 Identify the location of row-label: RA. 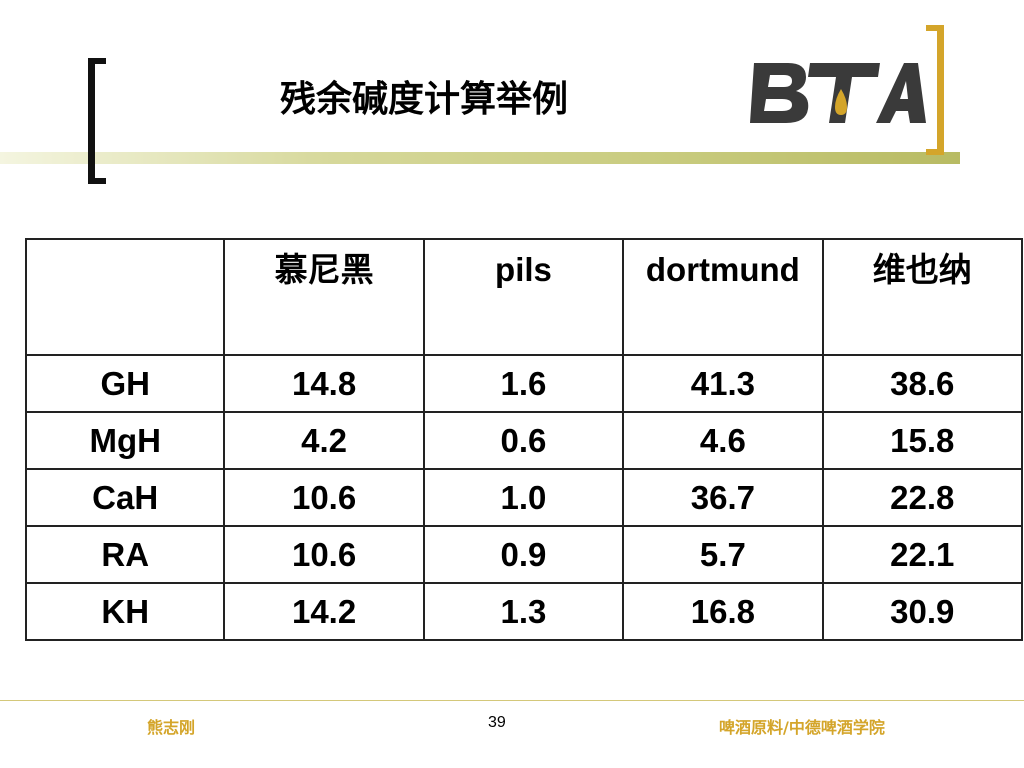
(125, 554).